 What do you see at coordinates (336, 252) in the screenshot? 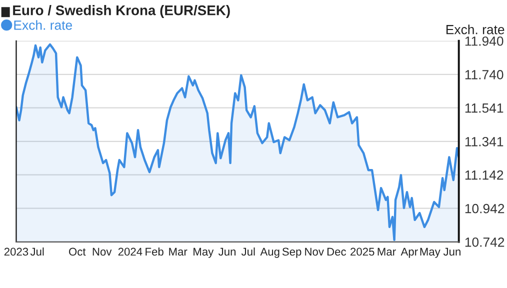
I see `x-tick-label: Dec` at bounding box center [336, 252].